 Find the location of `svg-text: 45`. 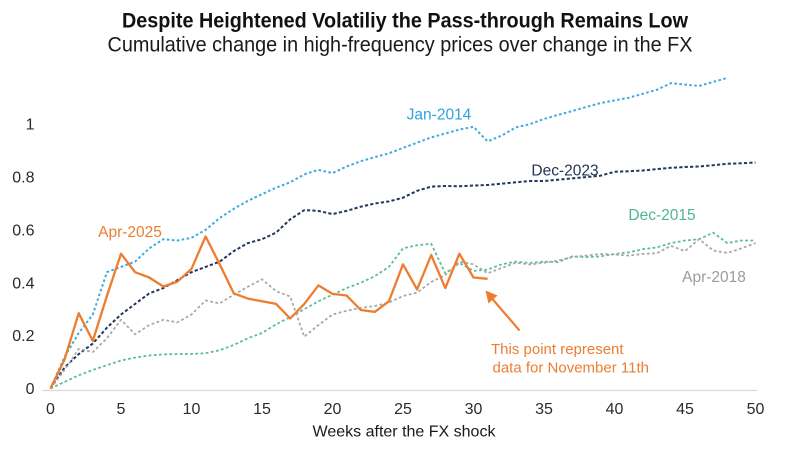

svg-text: 45 is located at coordinates (685, 409).